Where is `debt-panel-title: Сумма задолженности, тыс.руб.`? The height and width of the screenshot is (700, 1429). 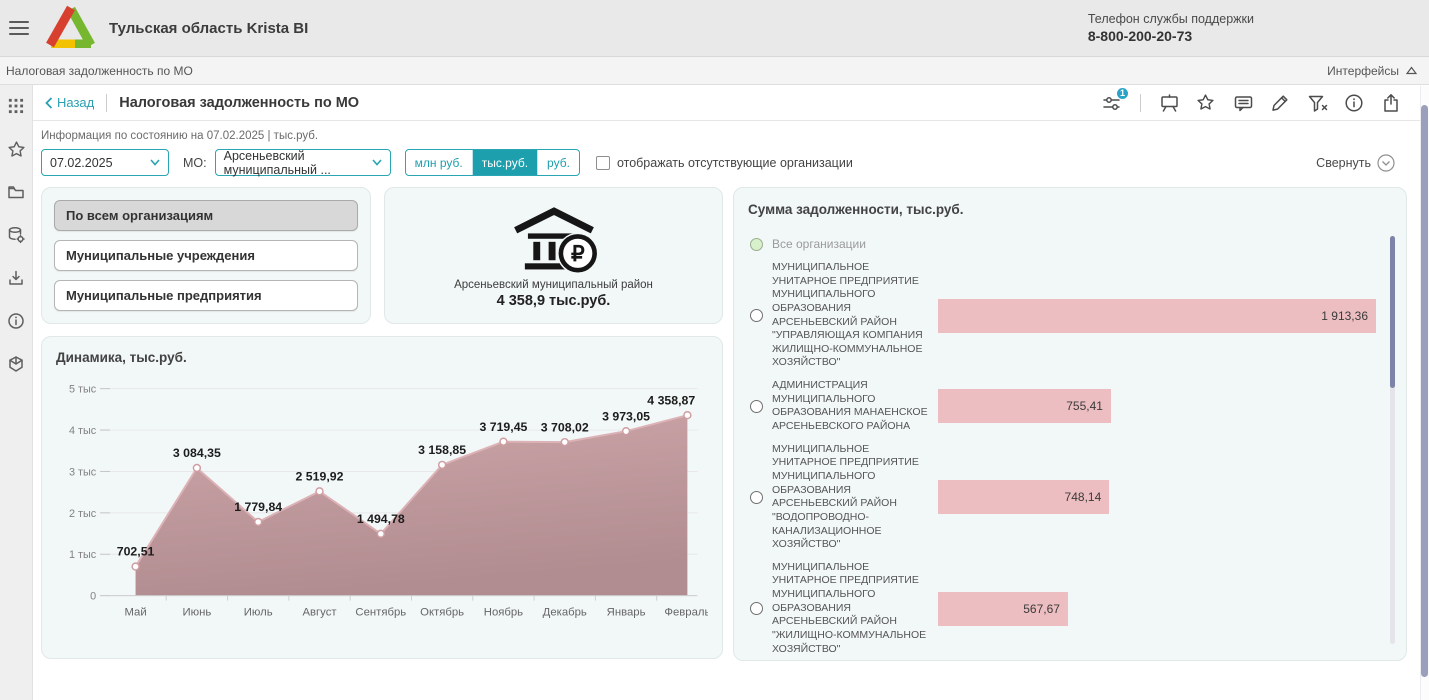 debt-panel-title: Сумма задолженности, тыс.руб. is located at coordinates (856, 209).